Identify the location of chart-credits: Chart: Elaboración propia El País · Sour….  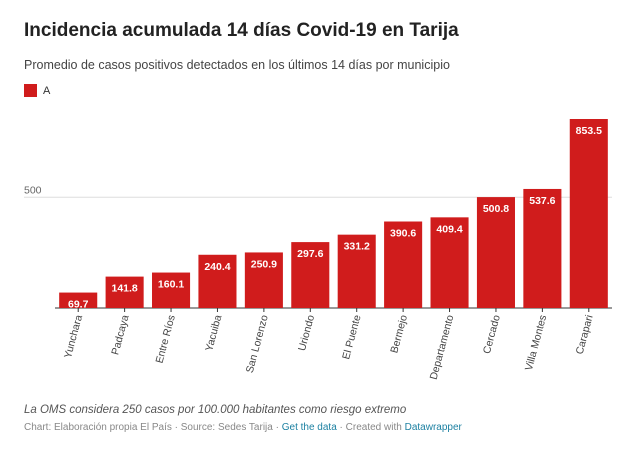
(243, 427).